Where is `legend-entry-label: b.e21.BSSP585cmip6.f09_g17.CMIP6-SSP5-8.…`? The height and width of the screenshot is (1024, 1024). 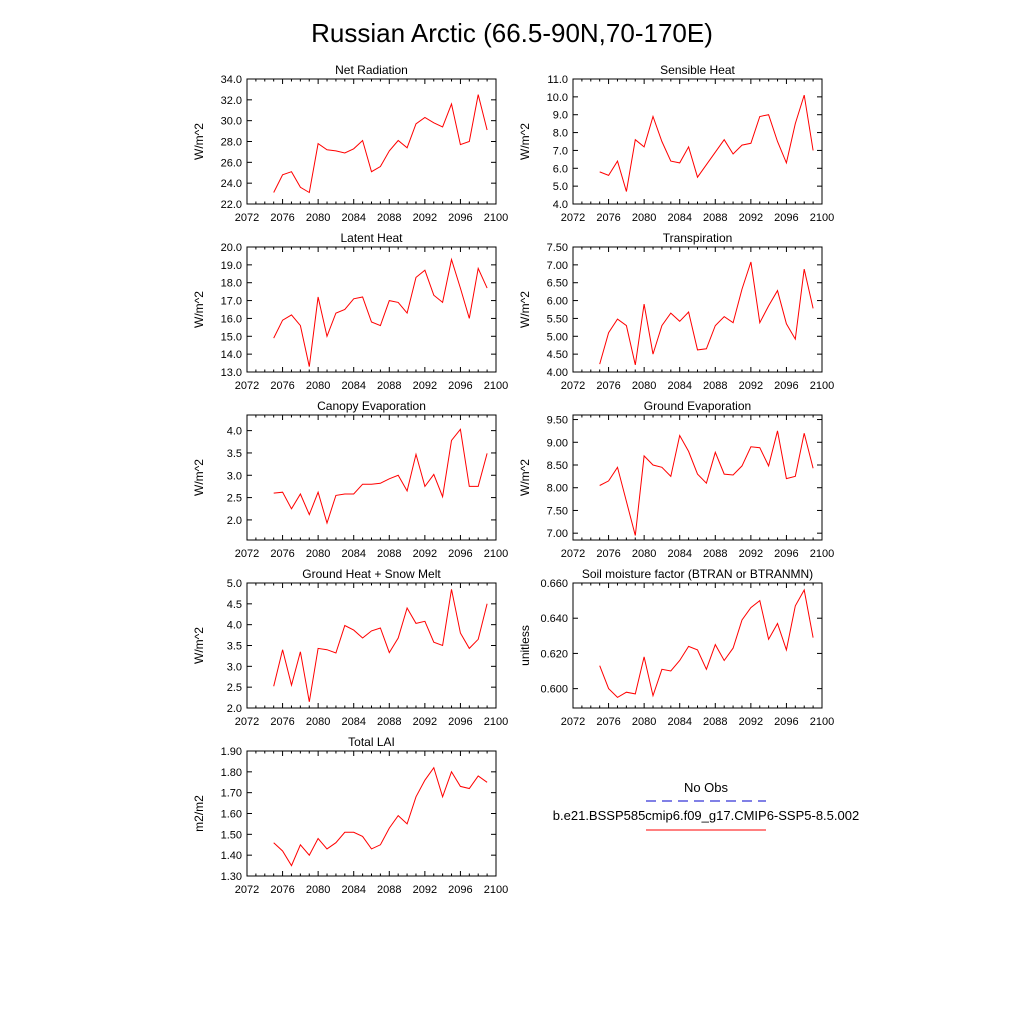 legend-entry-label: b.e21.BSSP585cmip6.f09_g17.CMIP6-SSP5-8.… is located at coordinates (706, 815).